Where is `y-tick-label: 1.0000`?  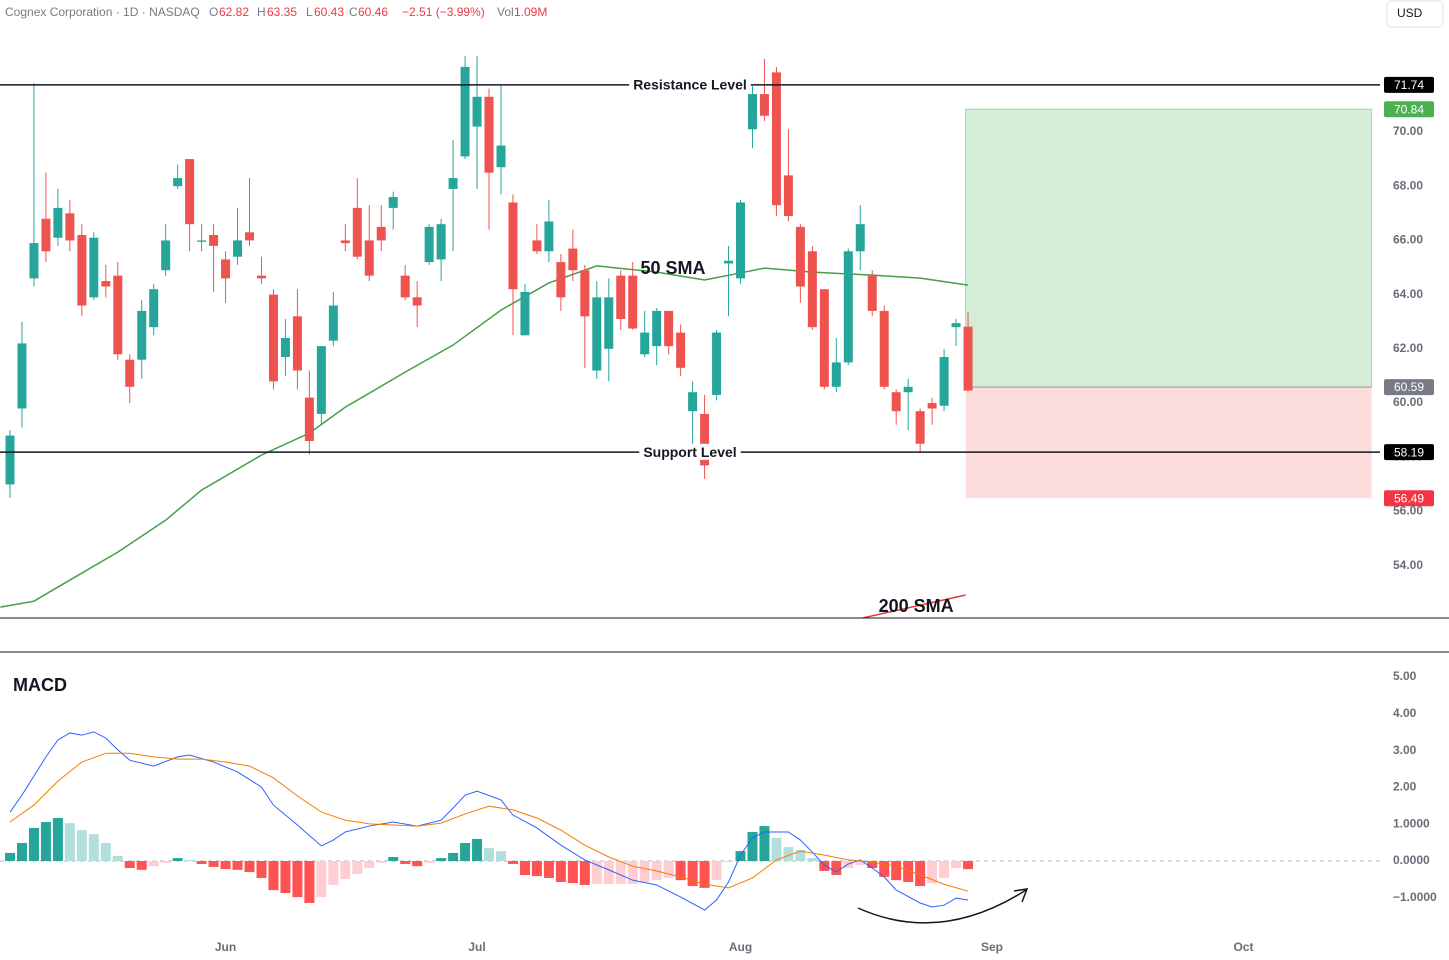
y-tick-label: 1.0000 is located at coordinates (1411, 823).